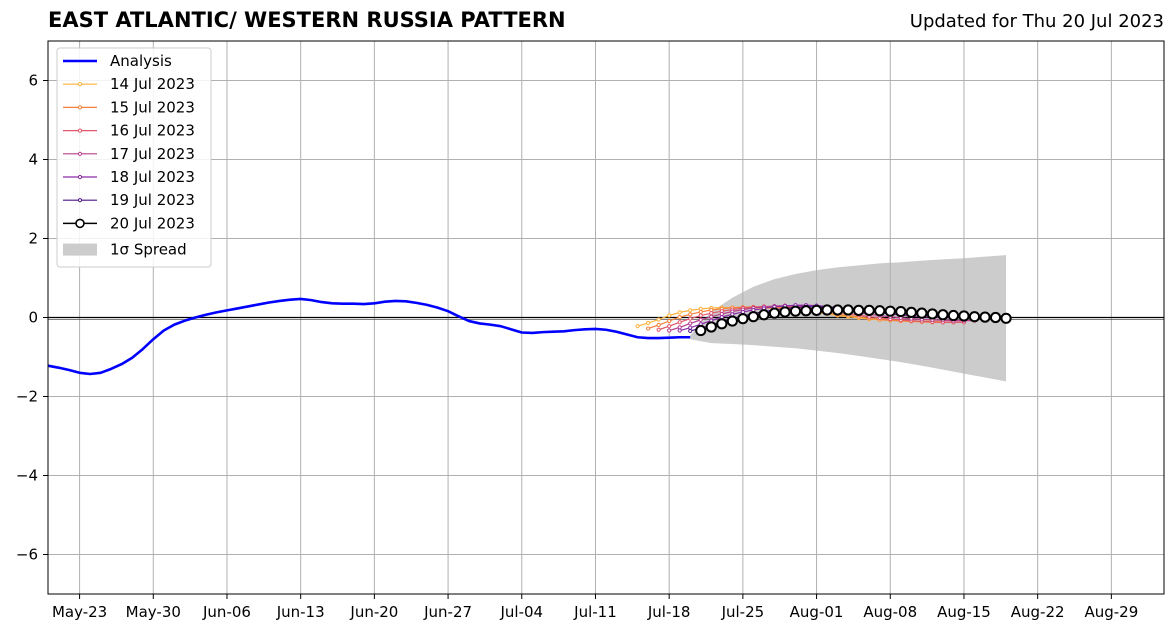 The width and height of the screenshot is (1176, 633). Describe the element at coordinates (595, 612) in the screenshot. I see `x-tick-label: Jul-11` at that location.